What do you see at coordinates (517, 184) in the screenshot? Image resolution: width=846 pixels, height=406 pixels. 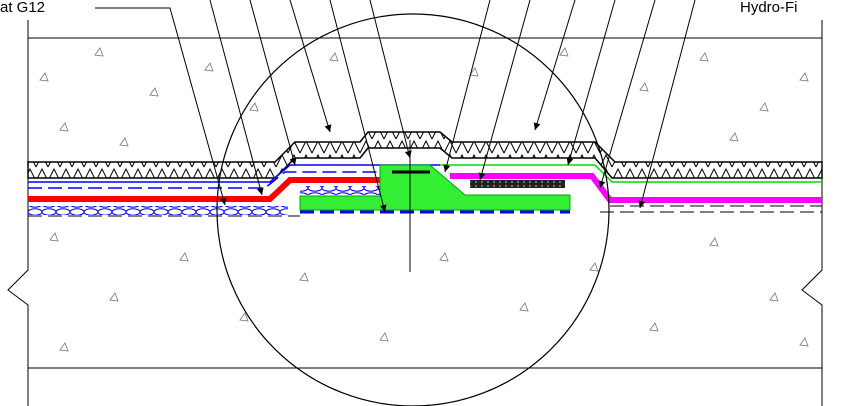 I see `gravel-strip` at bounding box center [517, 184].